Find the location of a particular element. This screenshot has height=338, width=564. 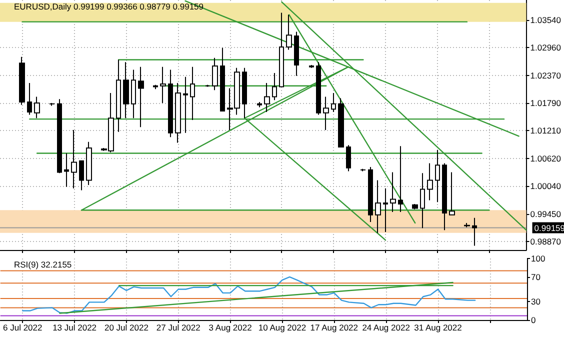

y-tick-label: 0 is located at coordinates (533, 320).